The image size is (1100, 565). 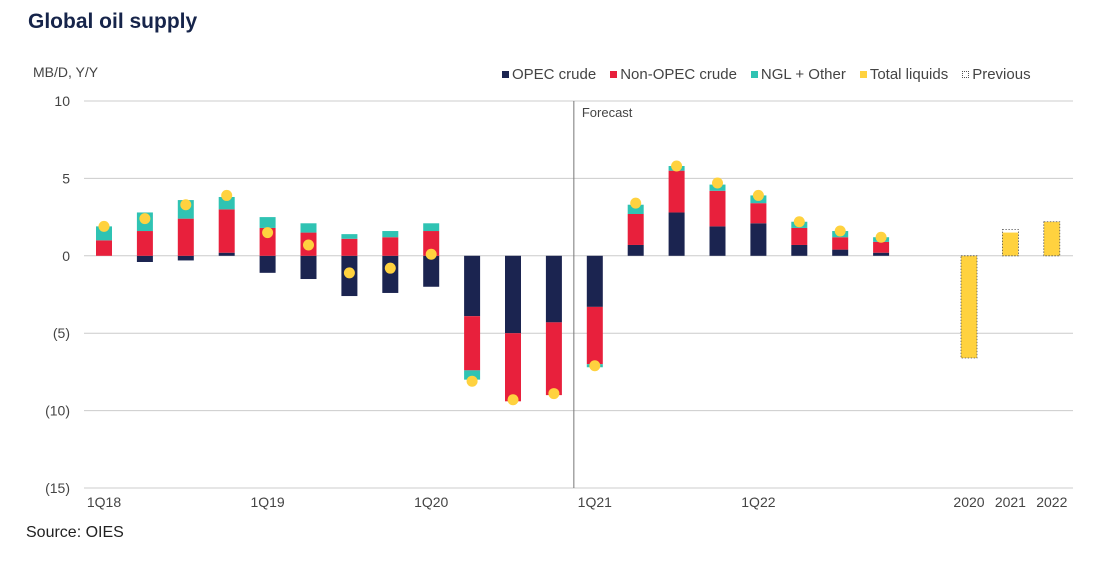 I want to click on x-tick-label-annual: 2020, so click(x=968, y=502).